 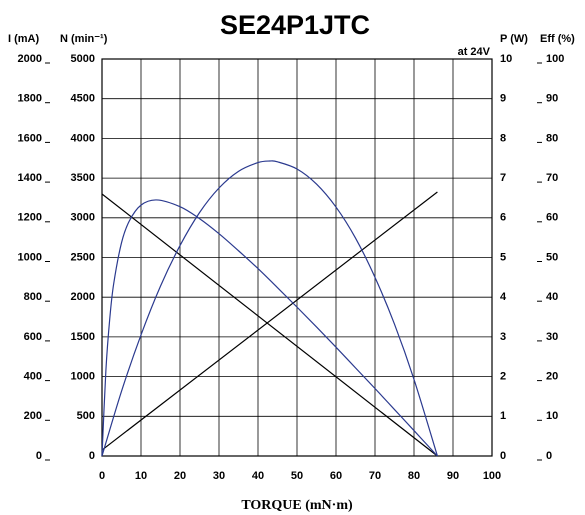 What do you see at coordinates (84, 39) in the screenshot?
I see `axis-title: N (min⁻¹)` at bounding box center [84, 39].